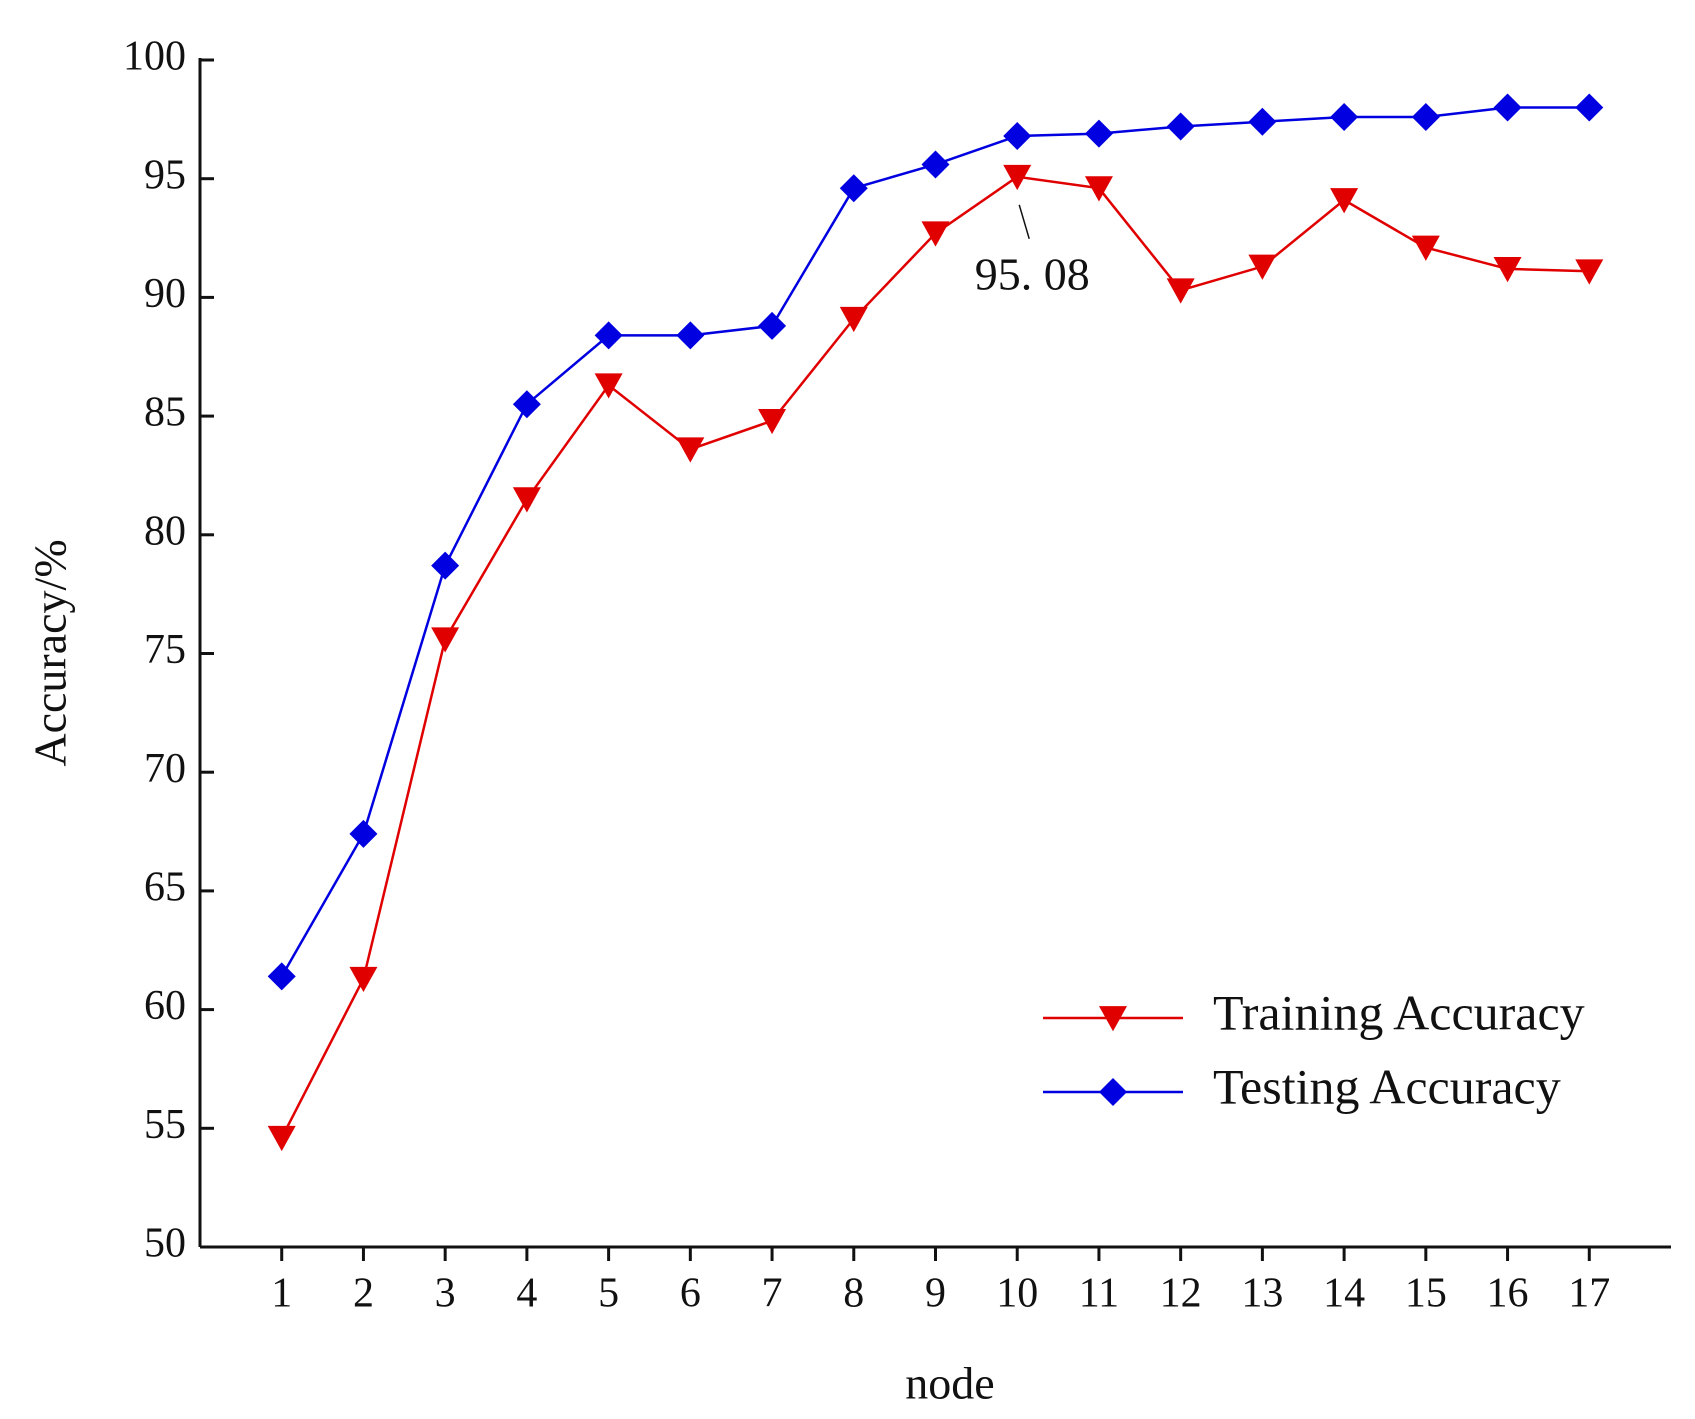  I want to click on x-tick-label: 6, so click(690, 1294).